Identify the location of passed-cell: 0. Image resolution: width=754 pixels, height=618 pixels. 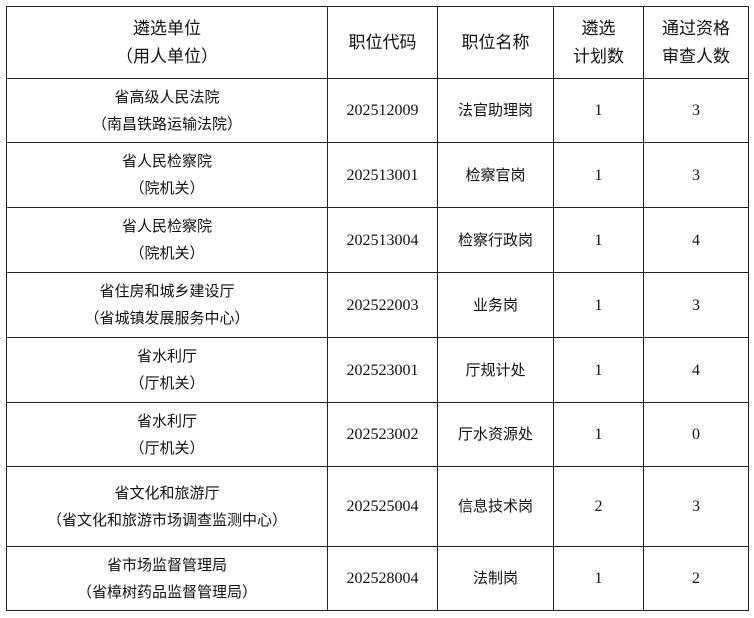
(696, 434).